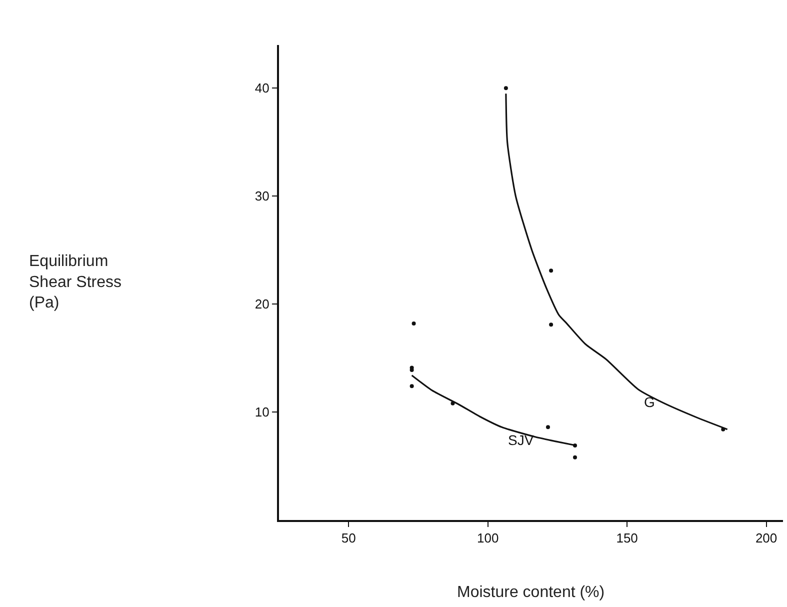  I want to click on x-tick-label: 100, so click(487, 538).